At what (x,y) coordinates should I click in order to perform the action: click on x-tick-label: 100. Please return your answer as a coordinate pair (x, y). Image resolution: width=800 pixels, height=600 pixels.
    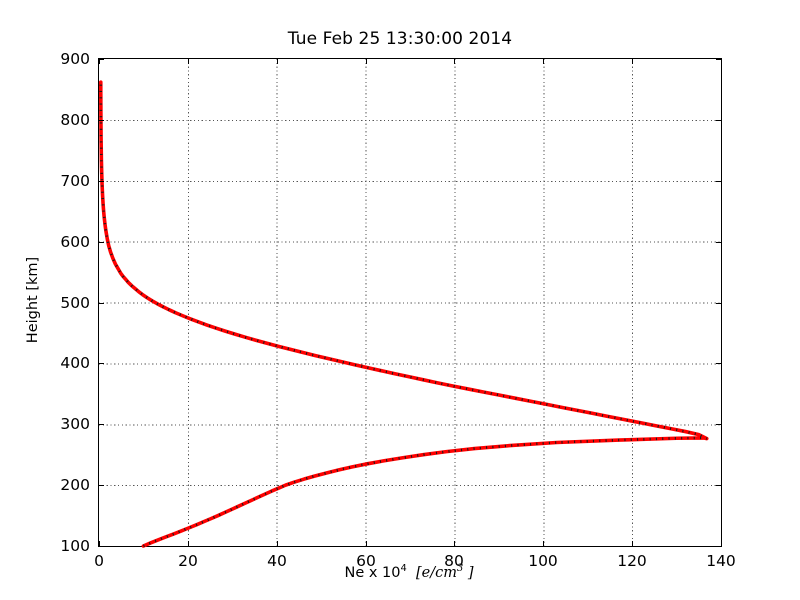
    Looking at the image, I should click on (543, 561).